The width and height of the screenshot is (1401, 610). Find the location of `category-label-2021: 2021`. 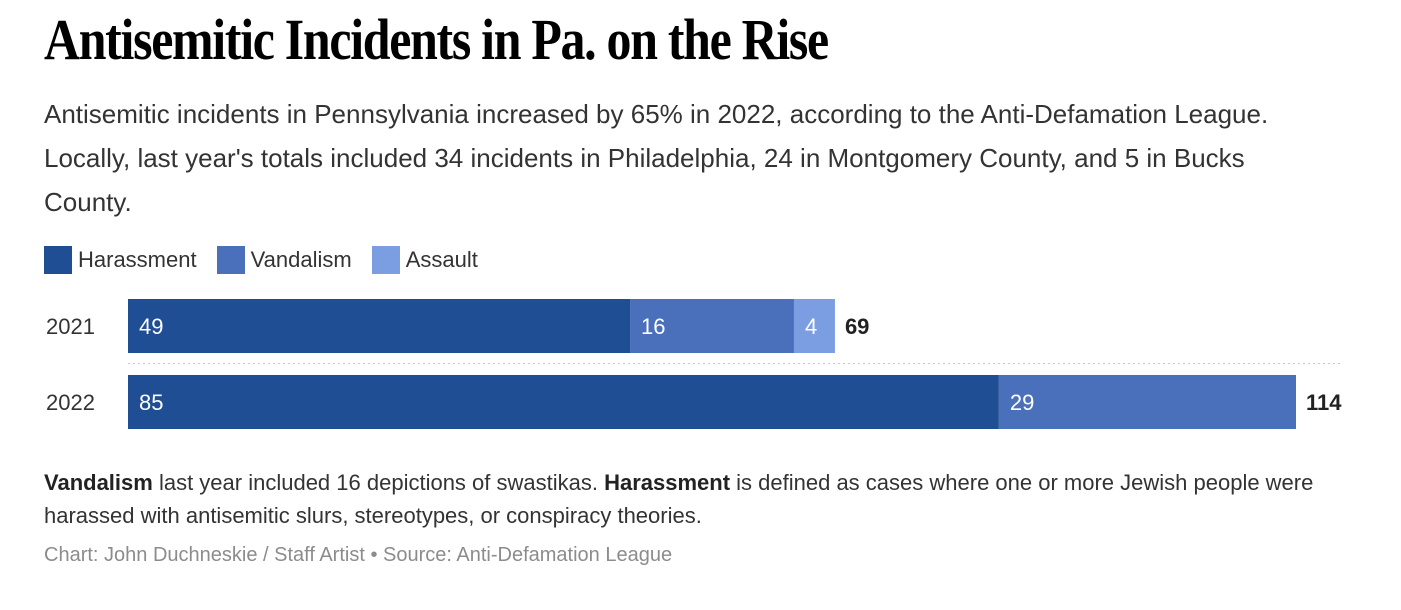

category-label-2021: 2021 is located at coordinates (70, 326).